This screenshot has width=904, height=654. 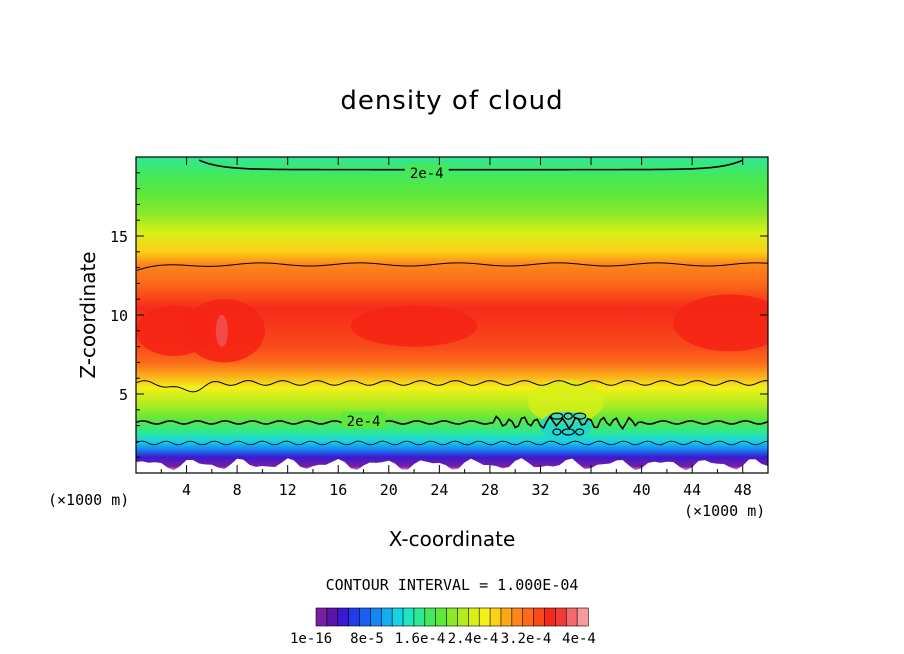 What do you see at coordinates (338, 490) in the screenshot?
I see `x-tick-label-3: 16` at bounding box center [338, 490].